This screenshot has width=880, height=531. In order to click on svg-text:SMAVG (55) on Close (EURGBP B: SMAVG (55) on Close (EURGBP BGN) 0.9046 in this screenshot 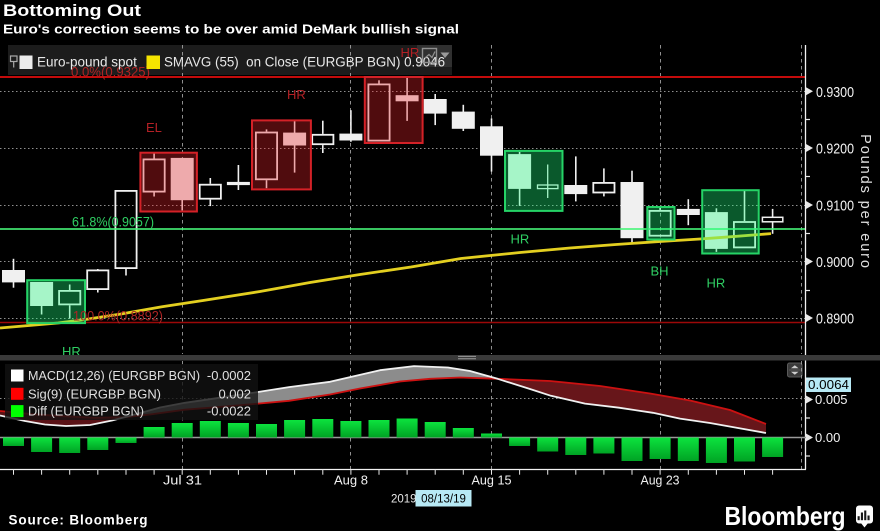, I will do `click(304, 62)`.